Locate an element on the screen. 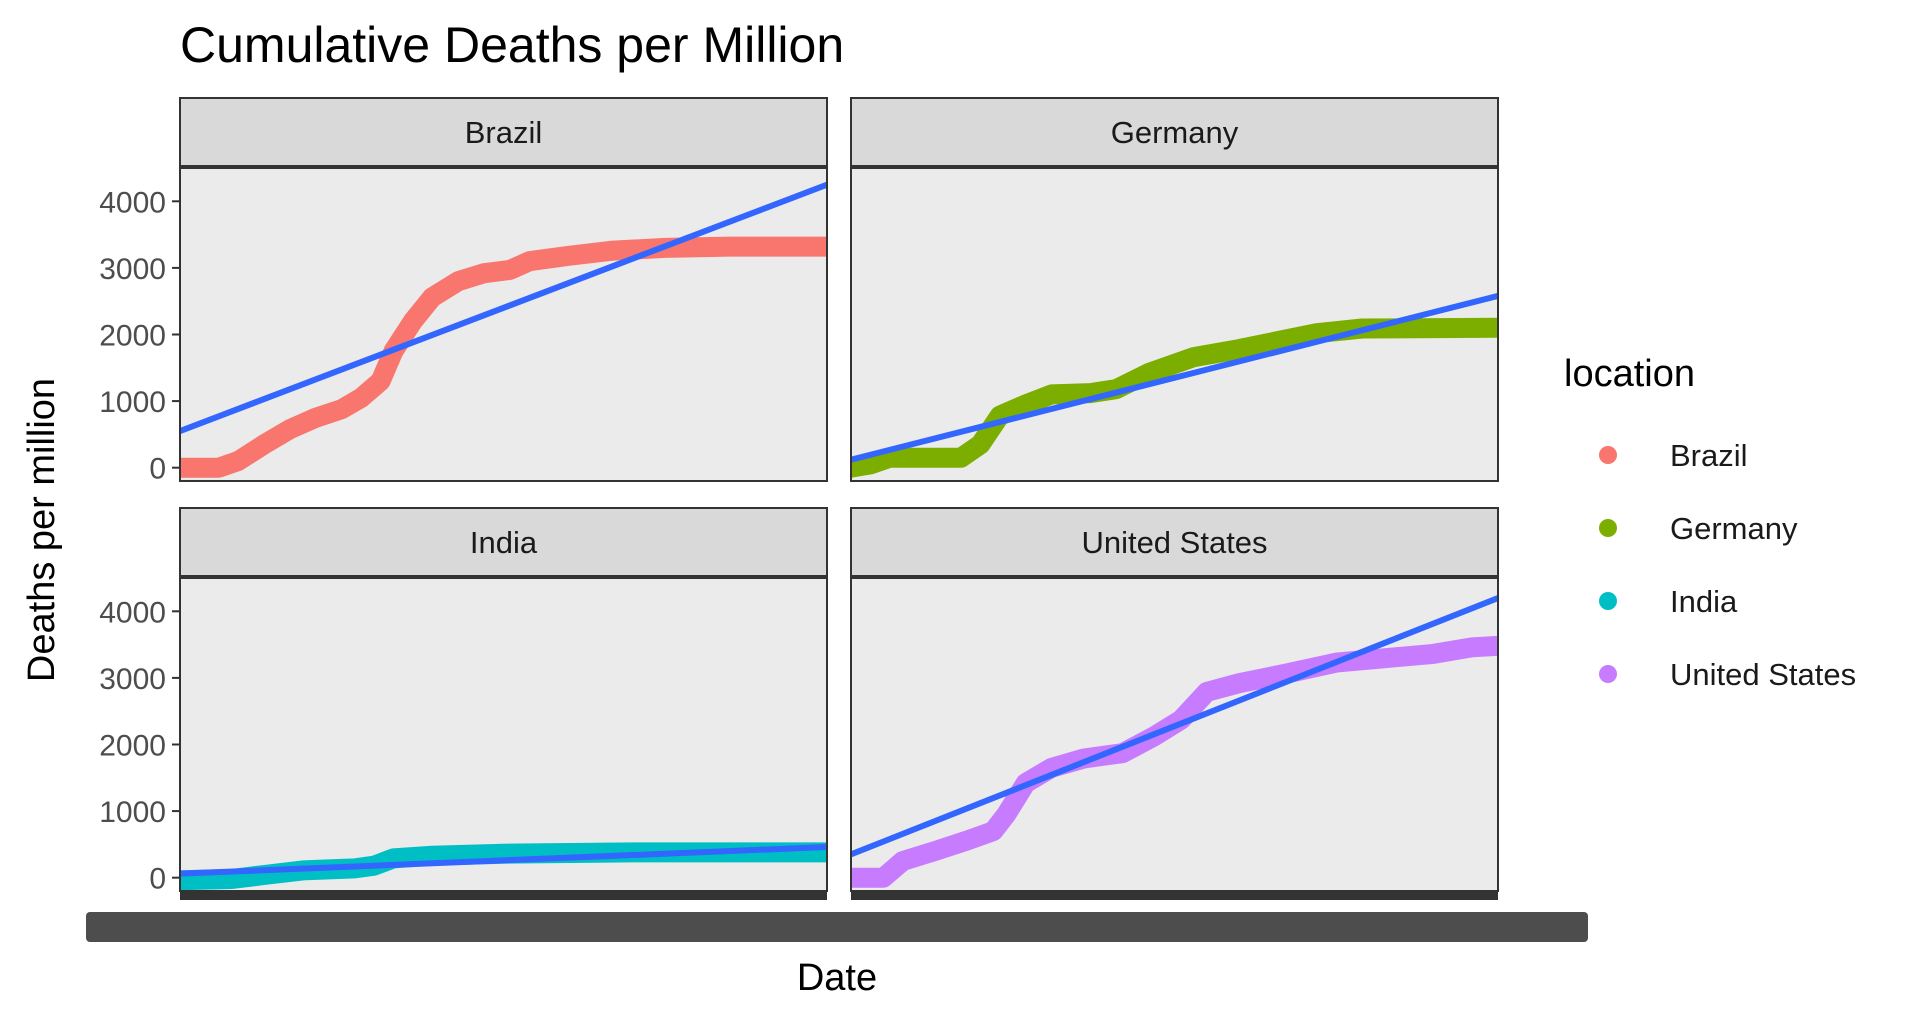  panel-india: India 0 1000 2000 3000 4000 is located at coordinates (463, 703).